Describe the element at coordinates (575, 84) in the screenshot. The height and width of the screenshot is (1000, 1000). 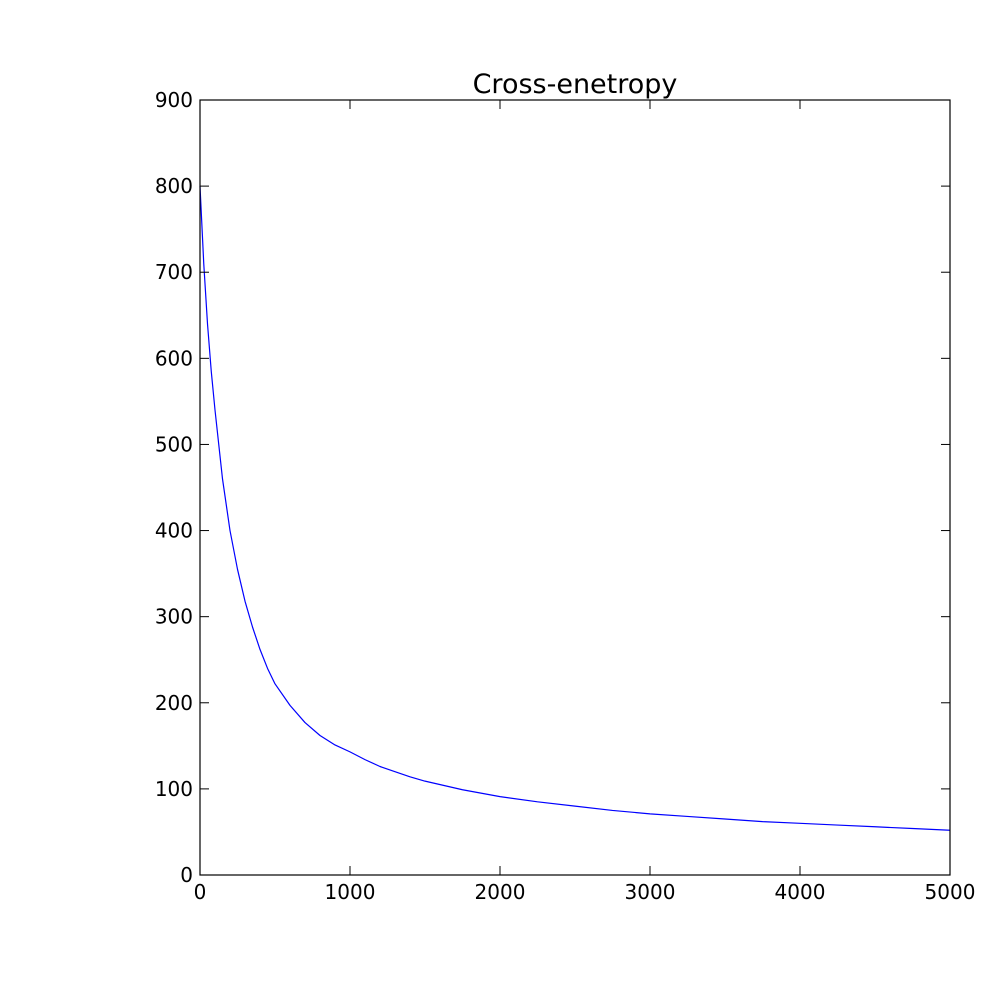
I see `chart-title: Cross-enetropy` at that location.